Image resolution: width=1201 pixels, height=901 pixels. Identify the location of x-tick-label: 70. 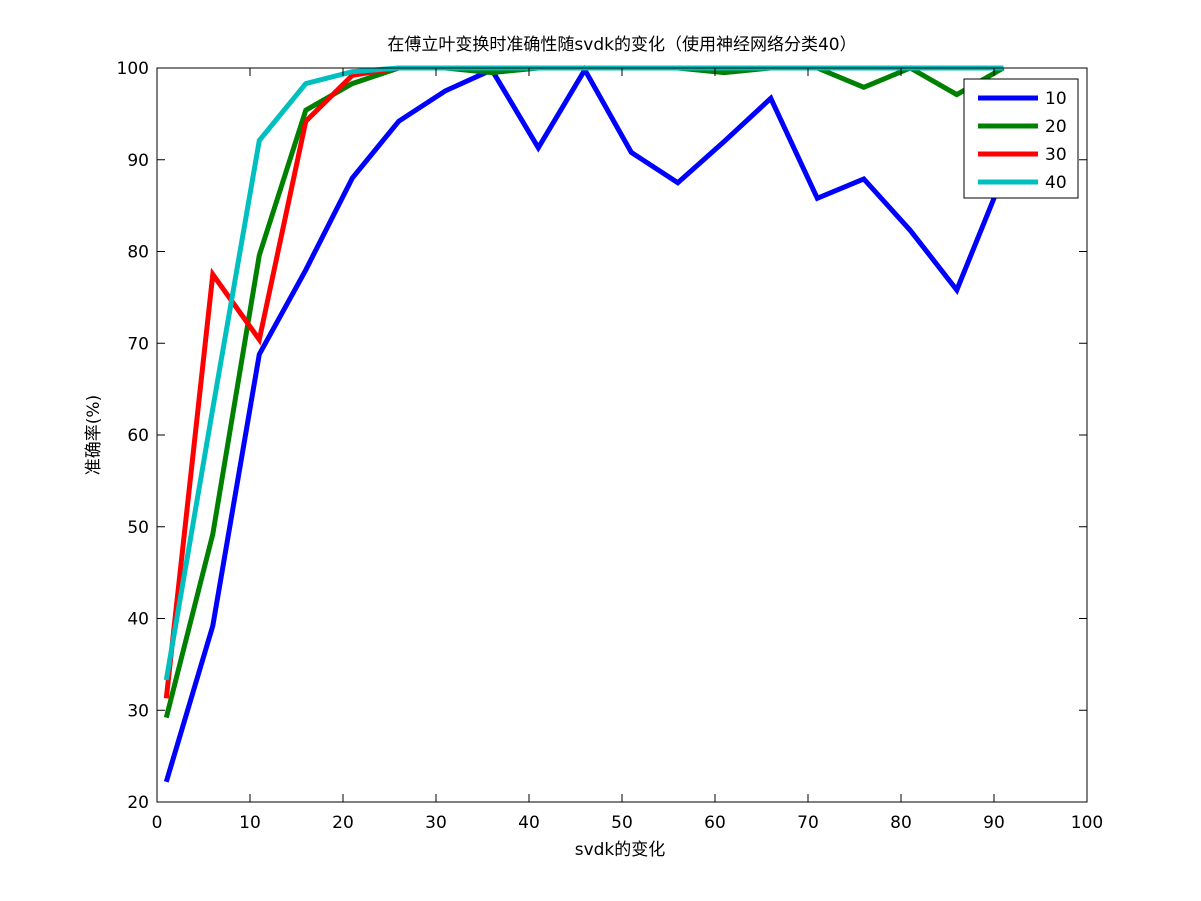
(808, 823).